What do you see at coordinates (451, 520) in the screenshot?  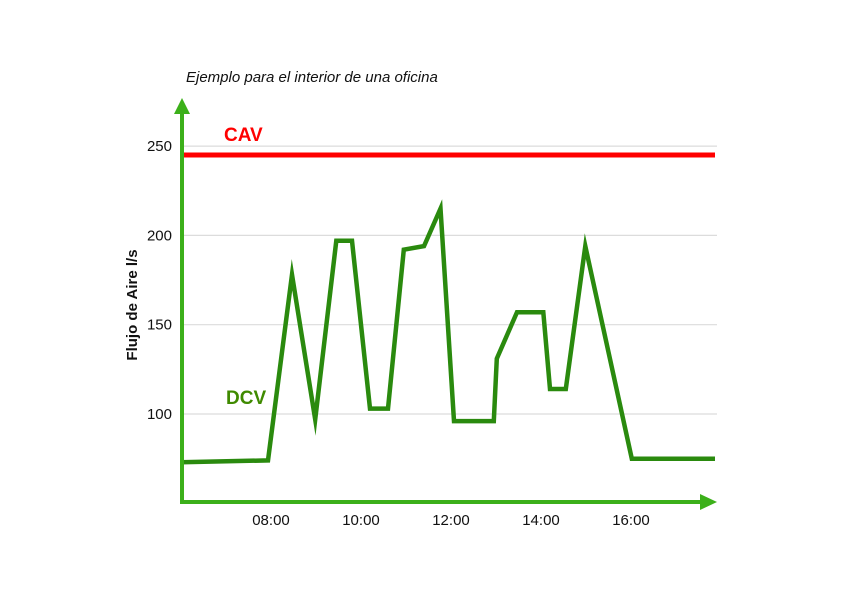 I see `x-tick-label: 12:00` at bounding box center [451, 520].